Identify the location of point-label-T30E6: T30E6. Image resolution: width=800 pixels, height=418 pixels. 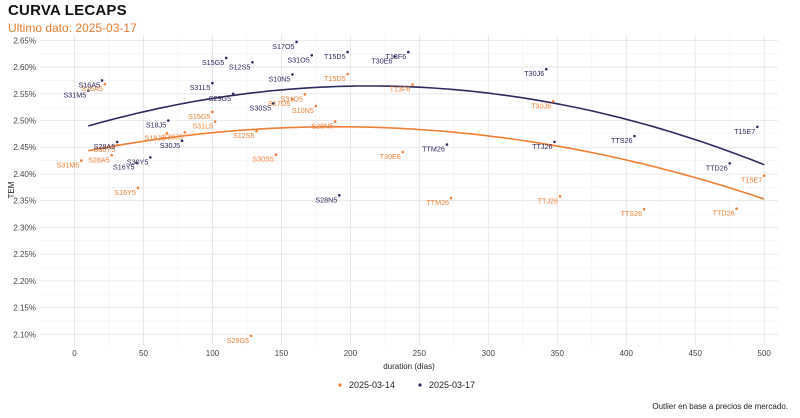
(390, 156).